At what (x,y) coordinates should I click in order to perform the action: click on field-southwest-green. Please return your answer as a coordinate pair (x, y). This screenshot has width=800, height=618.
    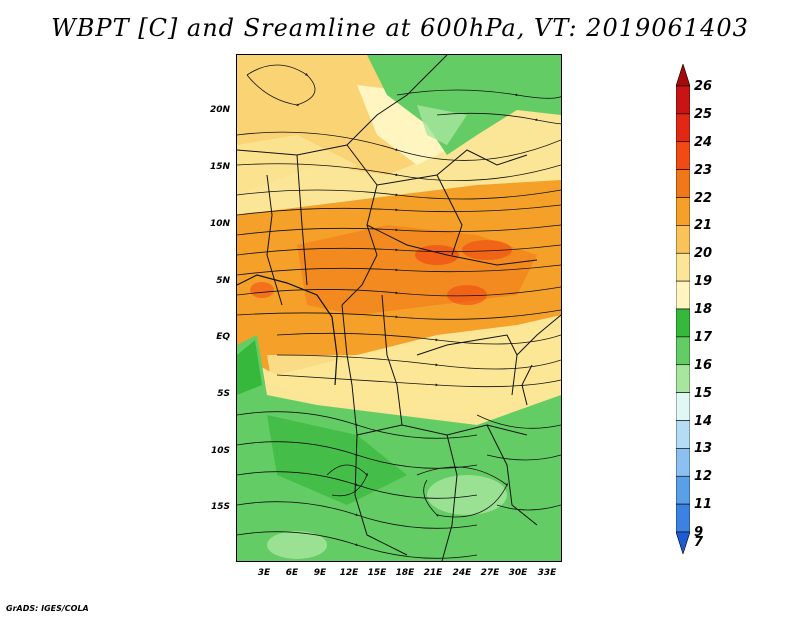
    Looking at the image, I should click on (249, 367).